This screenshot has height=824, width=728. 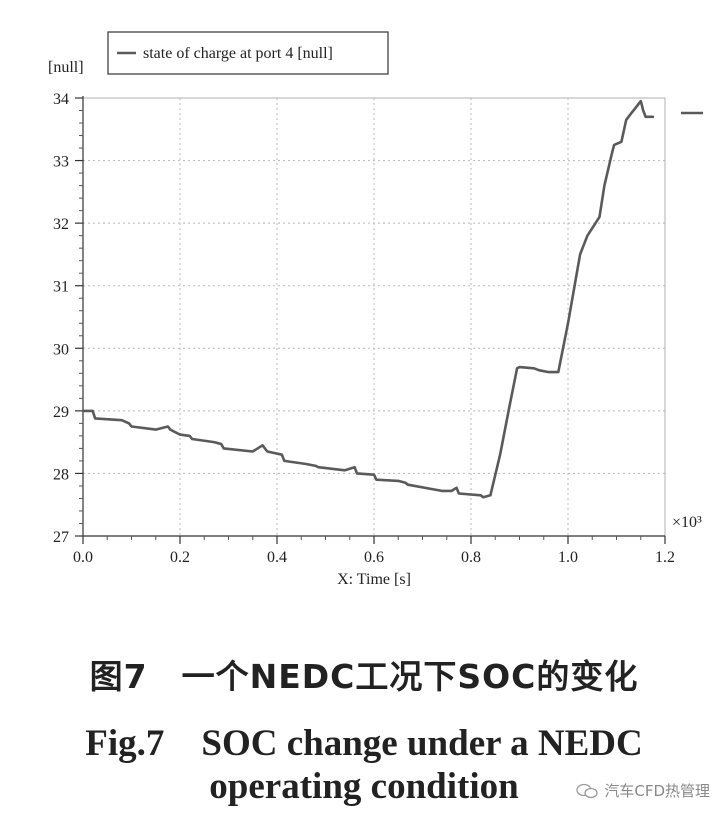 What do you see at coordinates (180, 557) in the screenshot?
I see `x-tick-label: 0.2` at bounding box center [180, 557].